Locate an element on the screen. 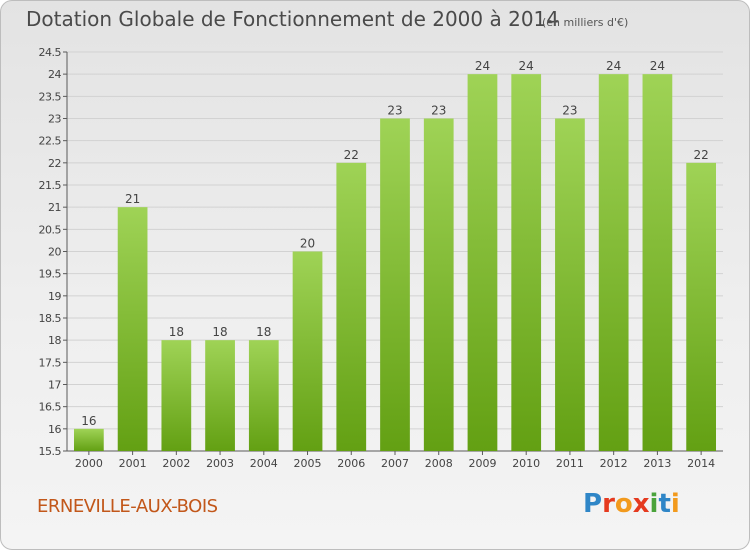 The height and width of the screenshot is (550, 750). x-tick-label: 2011 is located at coordinates (570, 463).